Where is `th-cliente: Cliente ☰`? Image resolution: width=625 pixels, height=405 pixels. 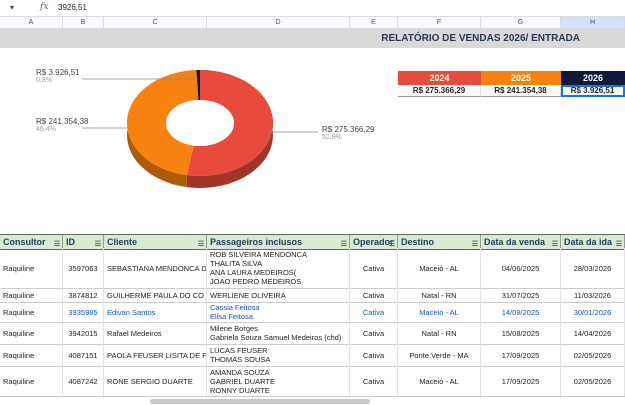 th-cliente: Cliente ☰ is located at coordinates (155, 242).